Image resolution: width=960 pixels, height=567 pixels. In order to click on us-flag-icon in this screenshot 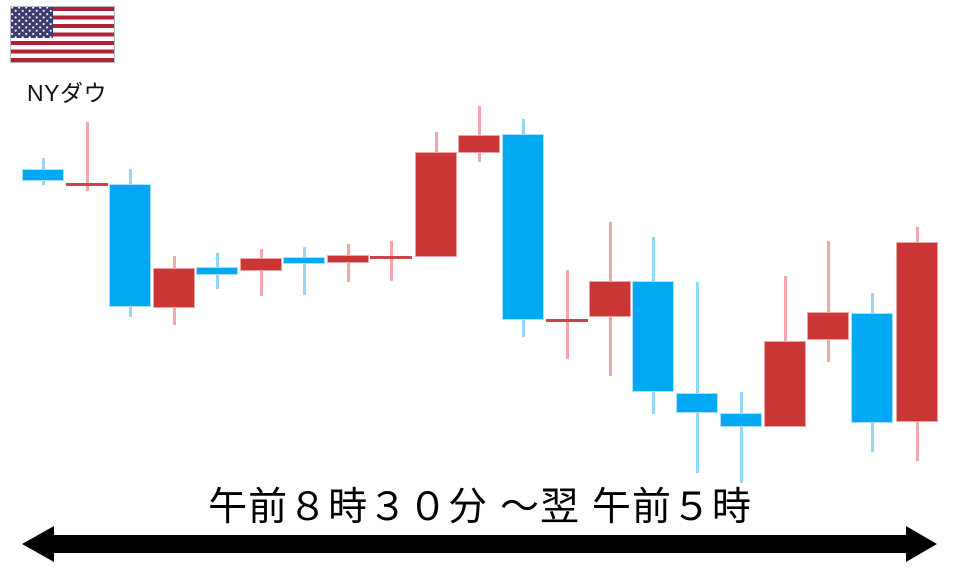, I will do `click(62, 34)`.